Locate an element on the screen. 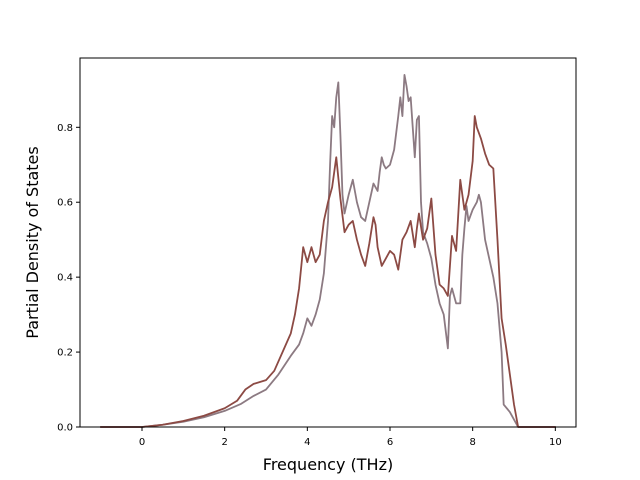 This screenshot has height=480, width=640. y-tick-label: 0.8 is located at coordinates (65, 128).